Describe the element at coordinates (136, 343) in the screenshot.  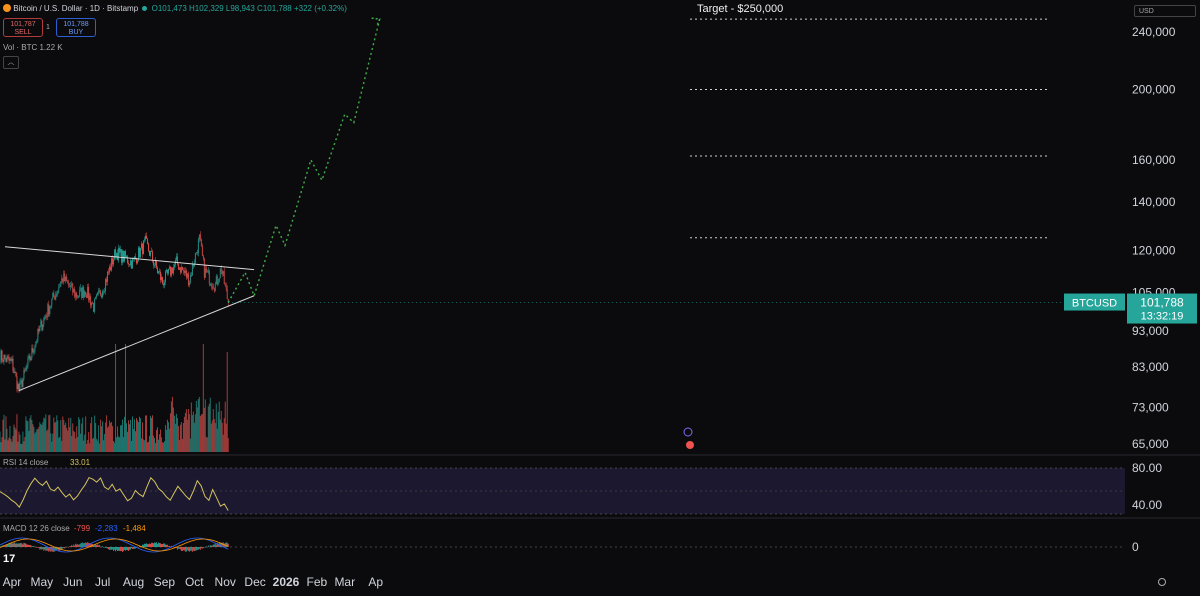
I see `support-trendline` at that location.